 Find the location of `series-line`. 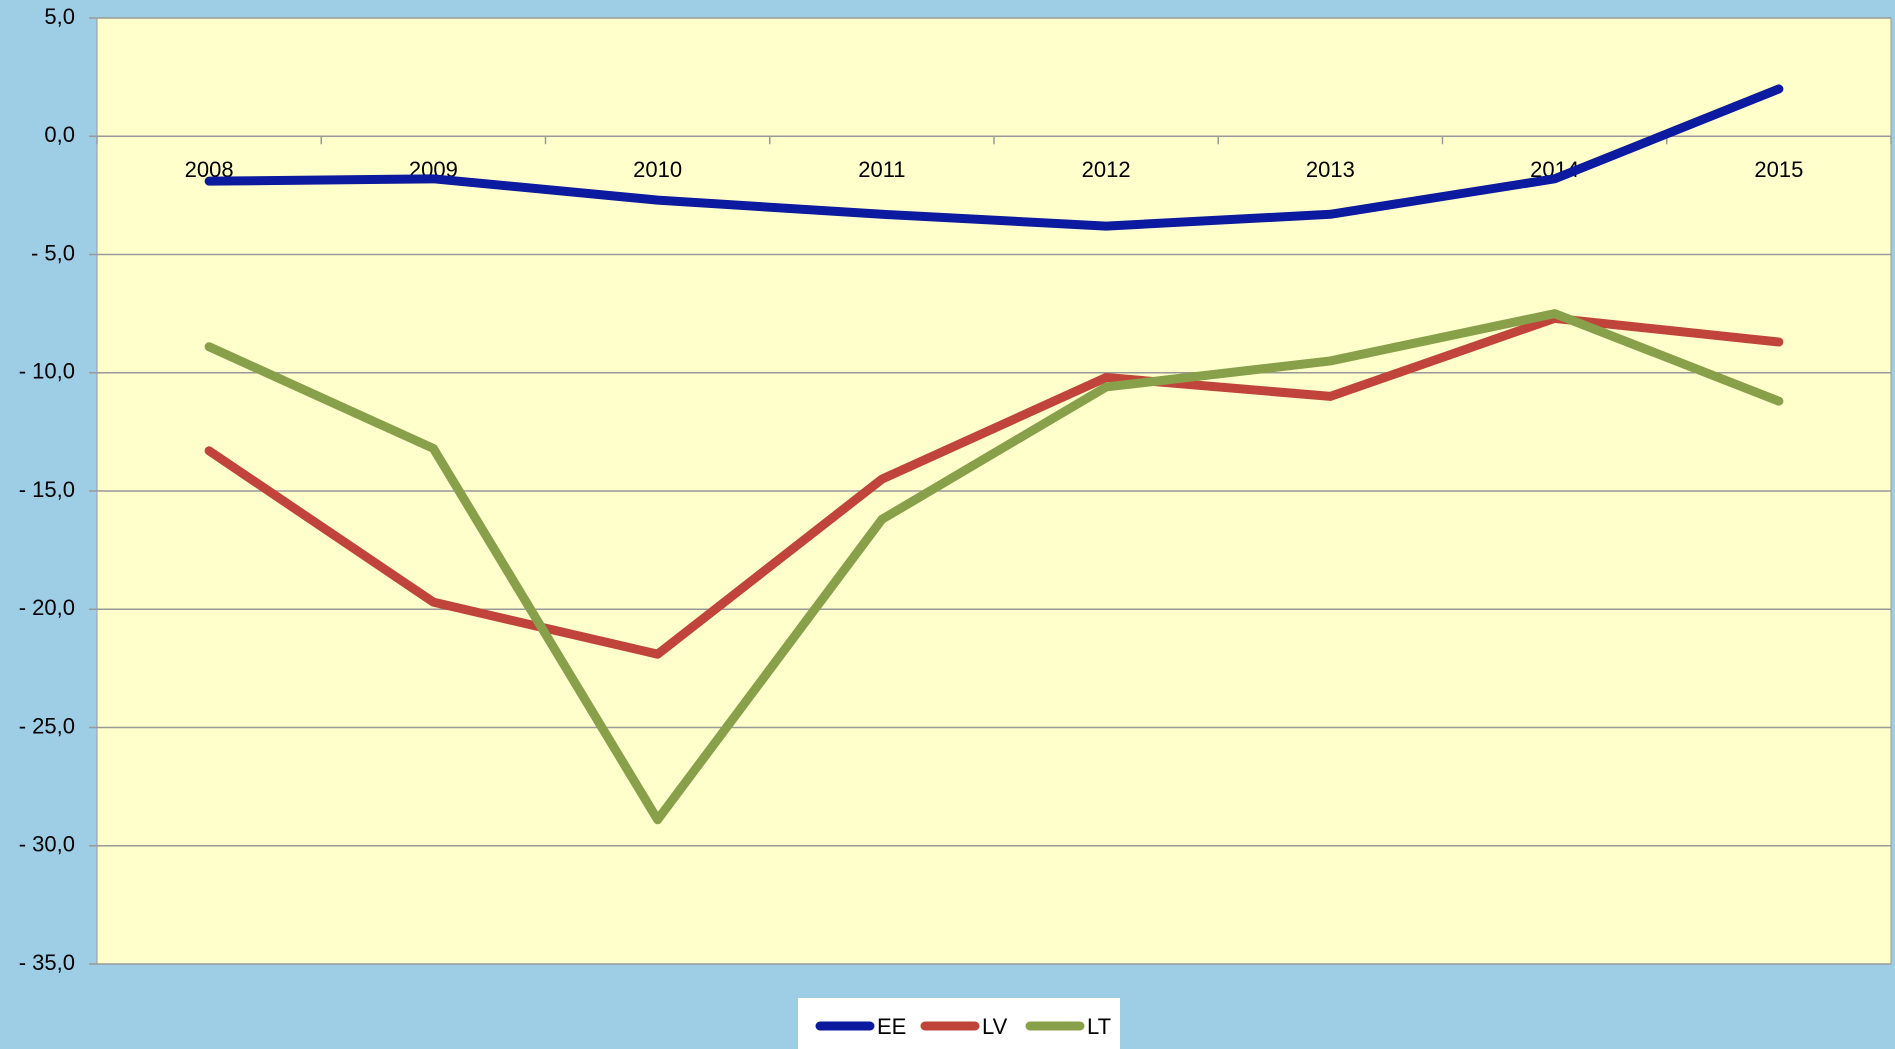

series-line is located at coordinates (994, 157).